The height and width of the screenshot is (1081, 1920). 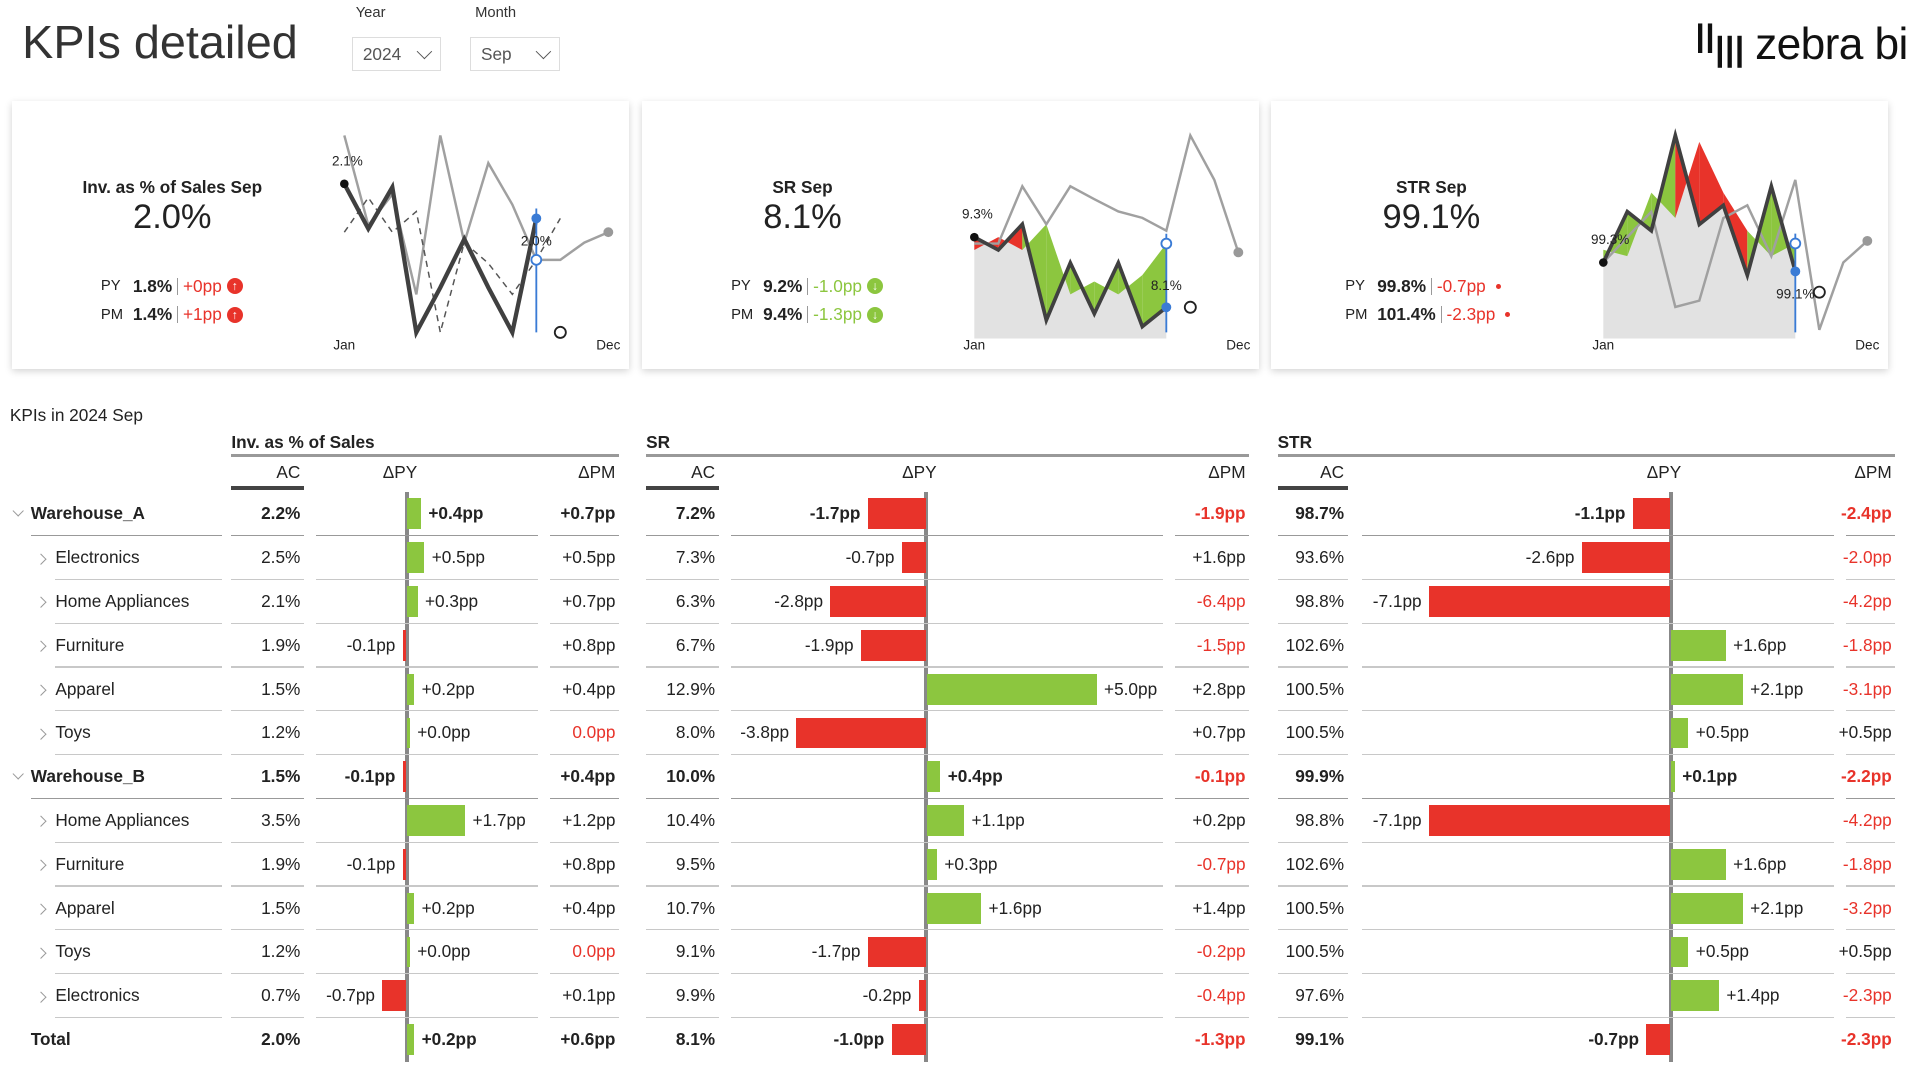 I want to click on month-label: Month, so click(x=496, y=12).